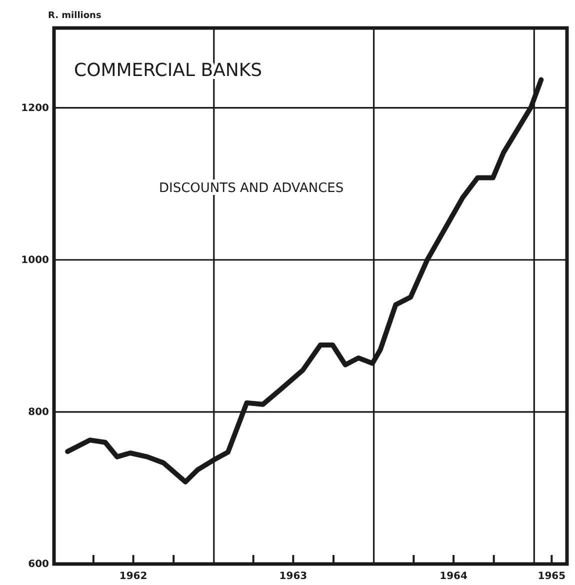  I want to click on y-axis-title: R. millions, so click(75, 16).